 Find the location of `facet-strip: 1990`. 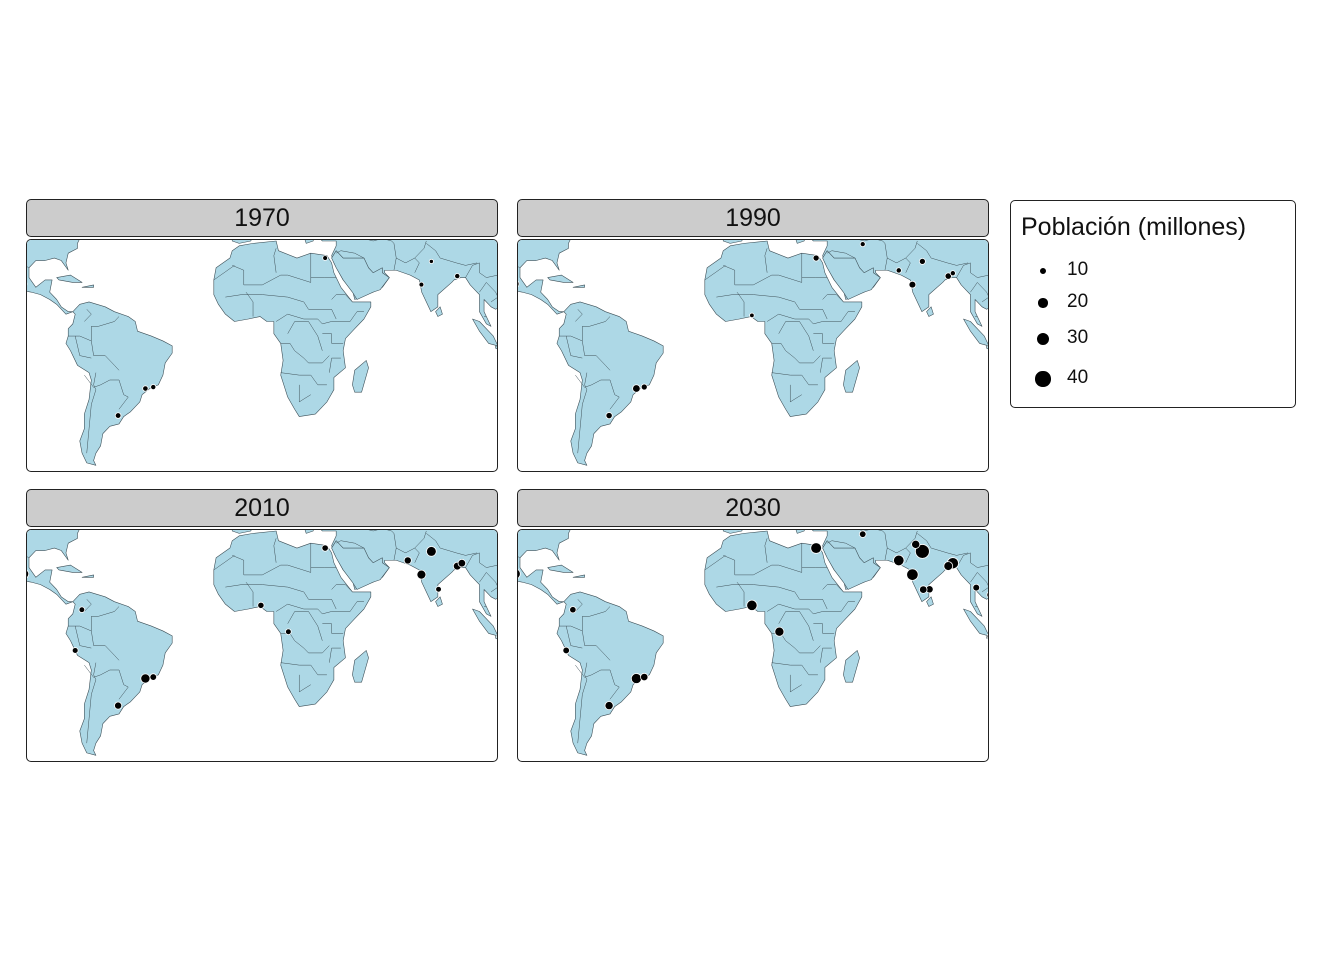

facet-strip: 1990 is located at coordinates (753, 218).